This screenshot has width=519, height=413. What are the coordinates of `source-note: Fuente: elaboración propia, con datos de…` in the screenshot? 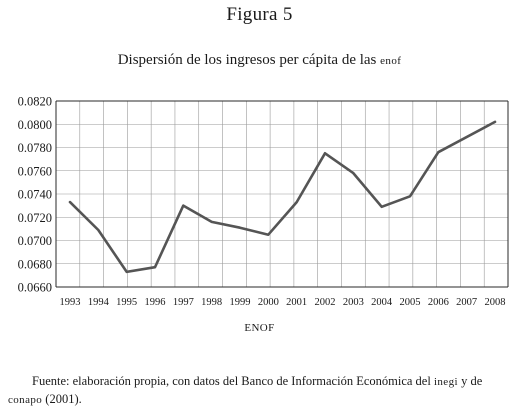 It's located at (263, 391).